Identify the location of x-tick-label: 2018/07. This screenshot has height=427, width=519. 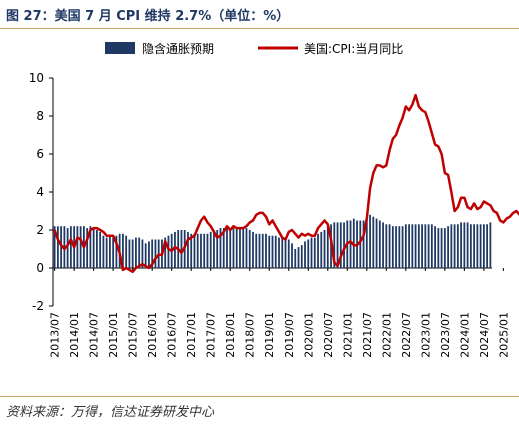
(250, 335).